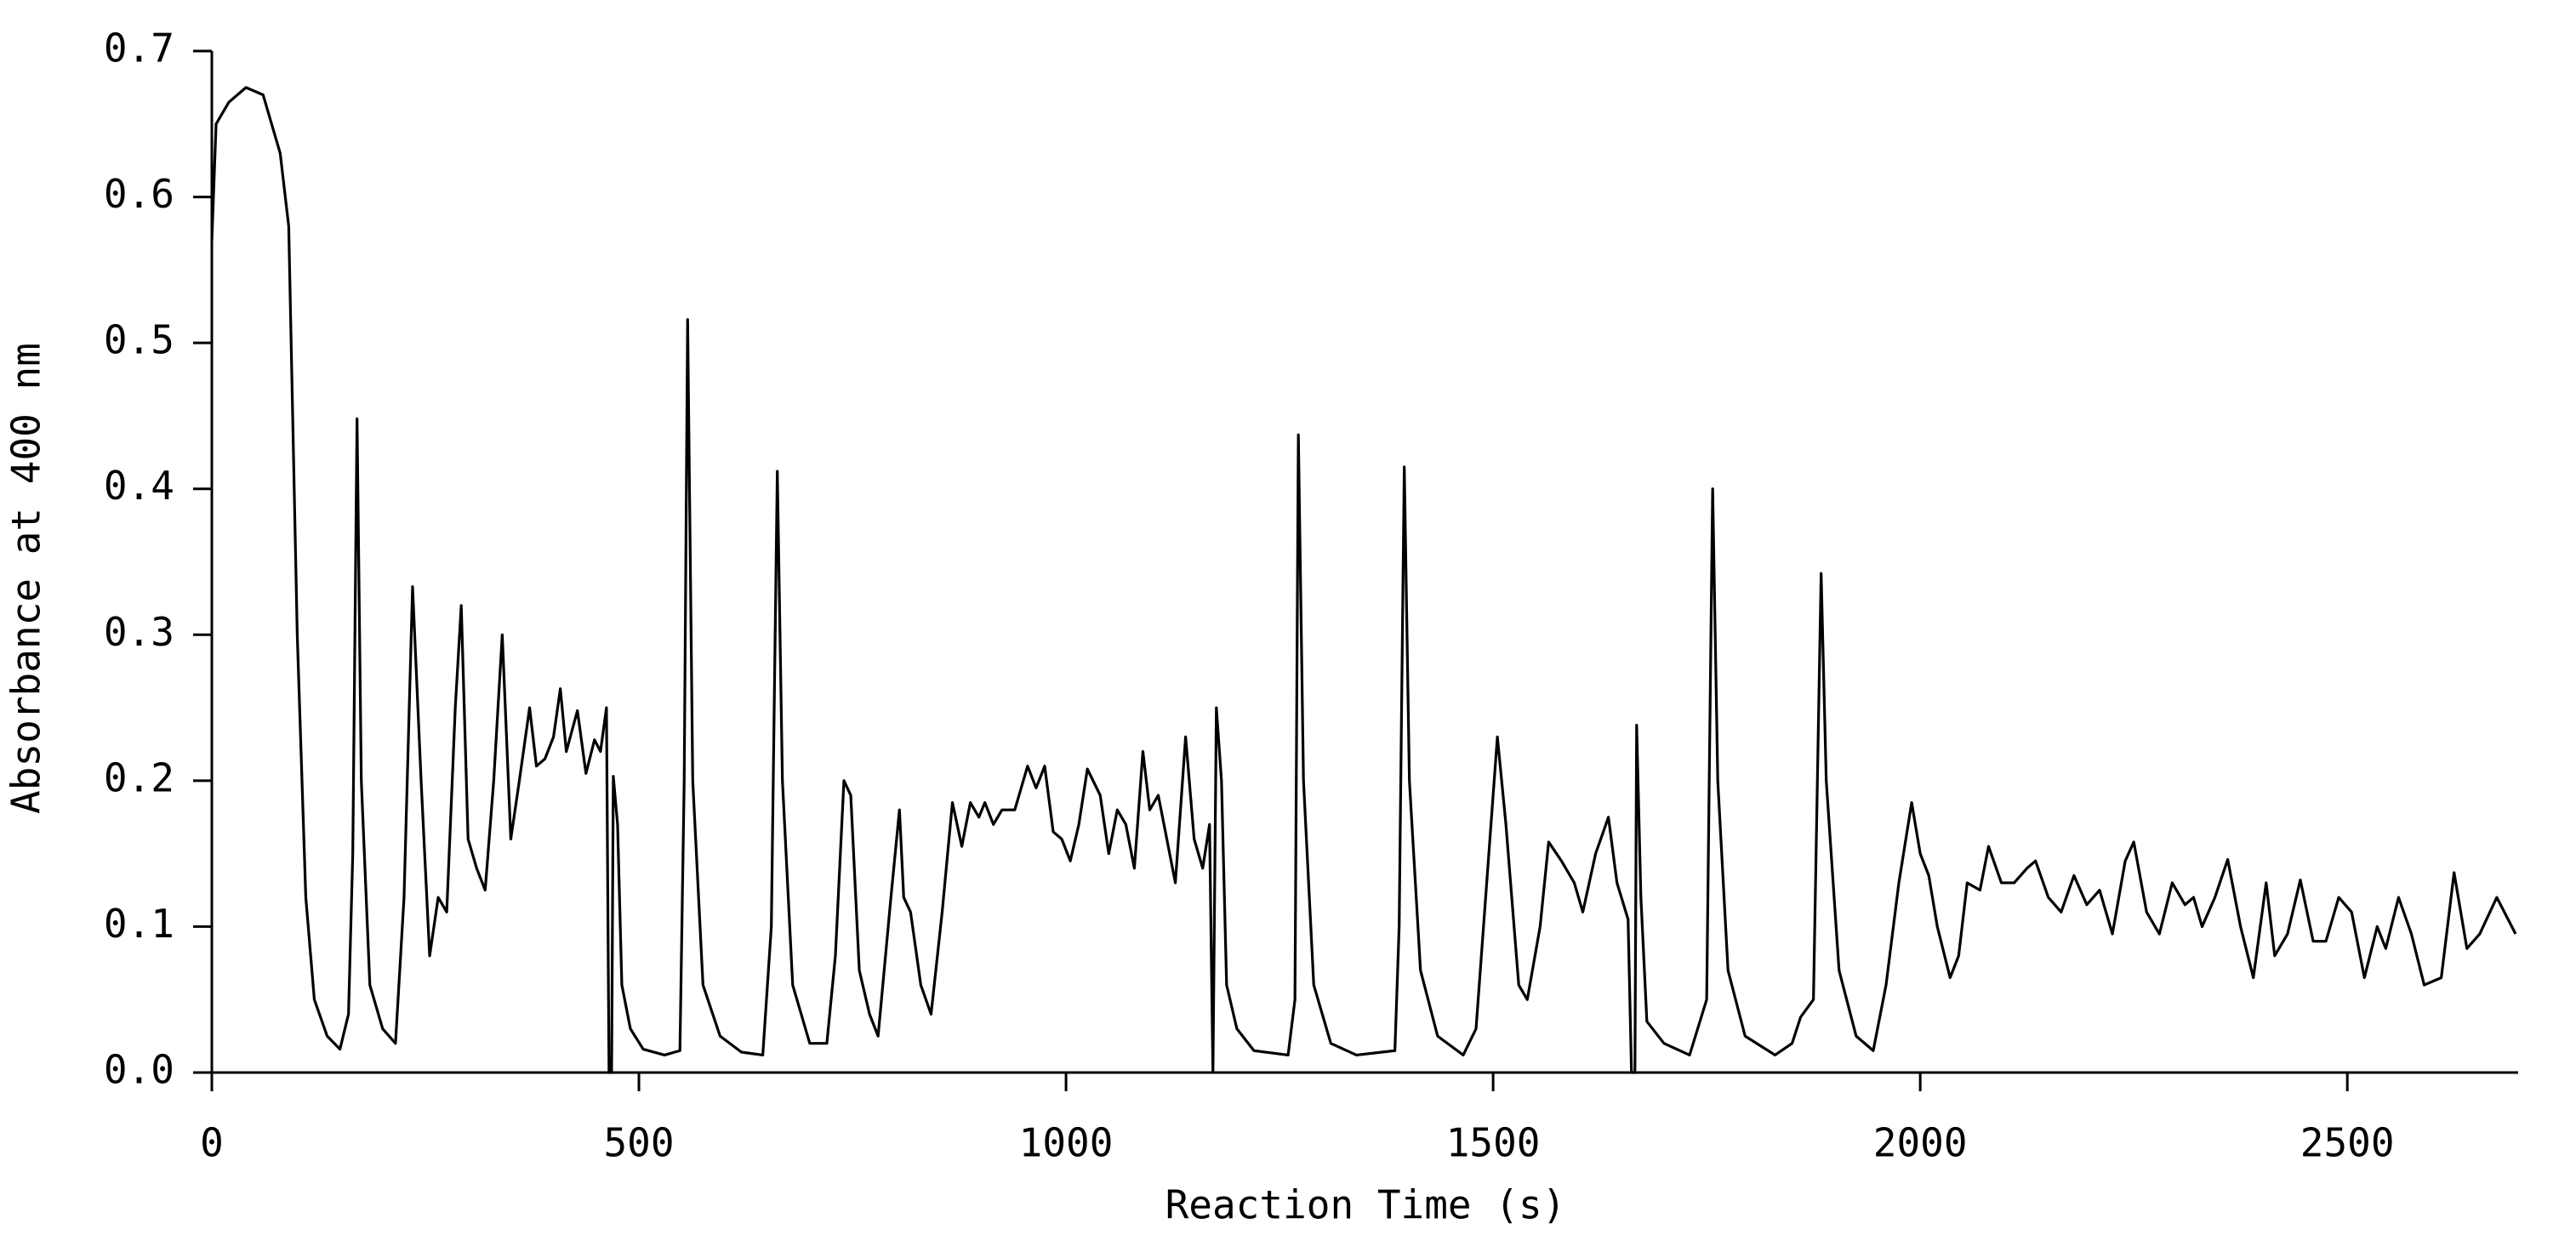 The height and width of the screenshot is (1235, 2576). Describe the element at coordinates (139, 777) in the screenshot. I see `y-tick-label: 0.2` at that location.